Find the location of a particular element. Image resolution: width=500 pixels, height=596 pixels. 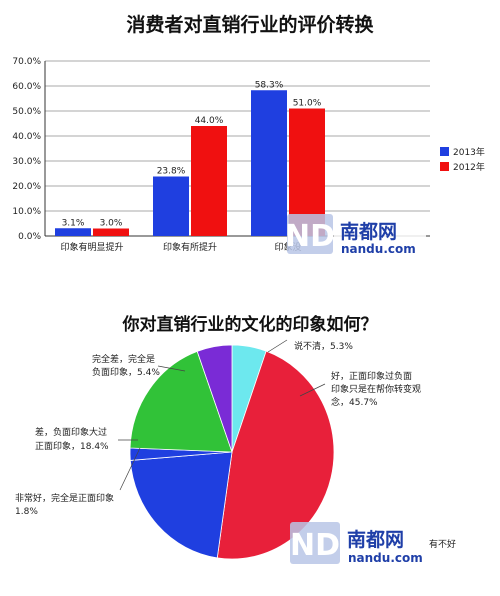

watermark-url: nandu.com is located at coordinates (378, 249).